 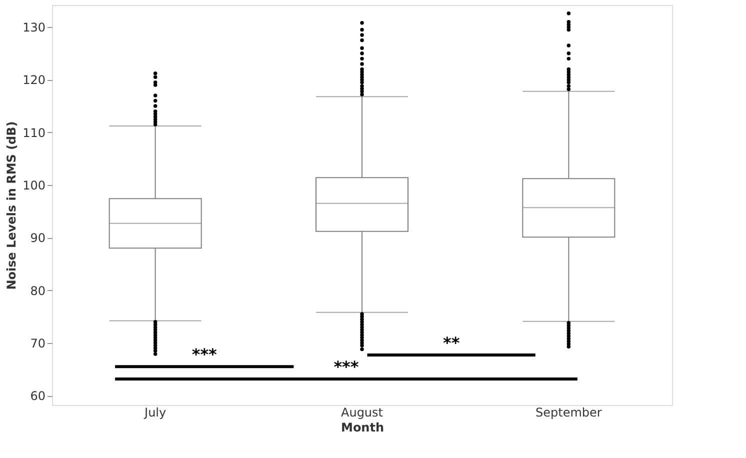 I want to click on y-tick-label: 100, so click(x=34, y=185).